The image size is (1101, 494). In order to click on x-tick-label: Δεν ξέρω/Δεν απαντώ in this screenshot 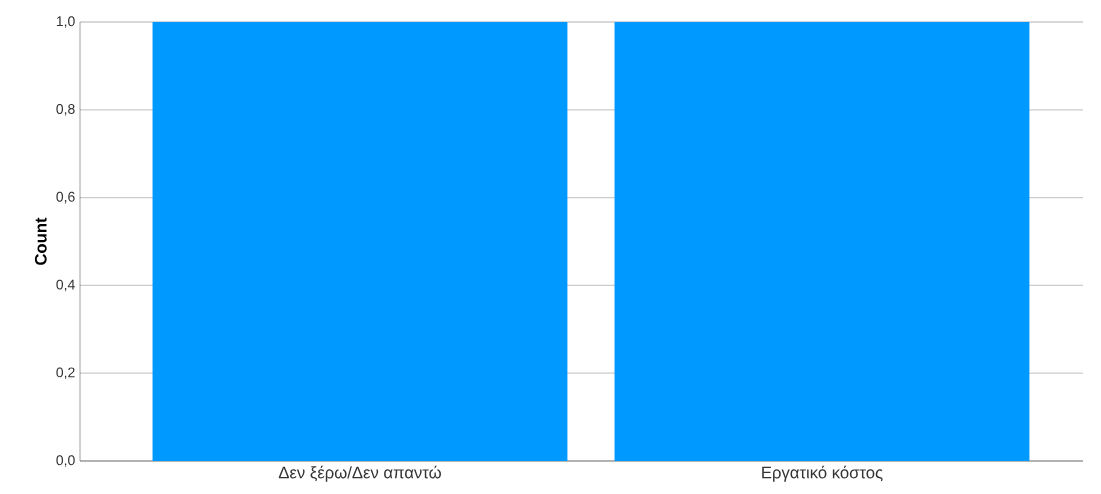, I will do `click(359, 473)`.